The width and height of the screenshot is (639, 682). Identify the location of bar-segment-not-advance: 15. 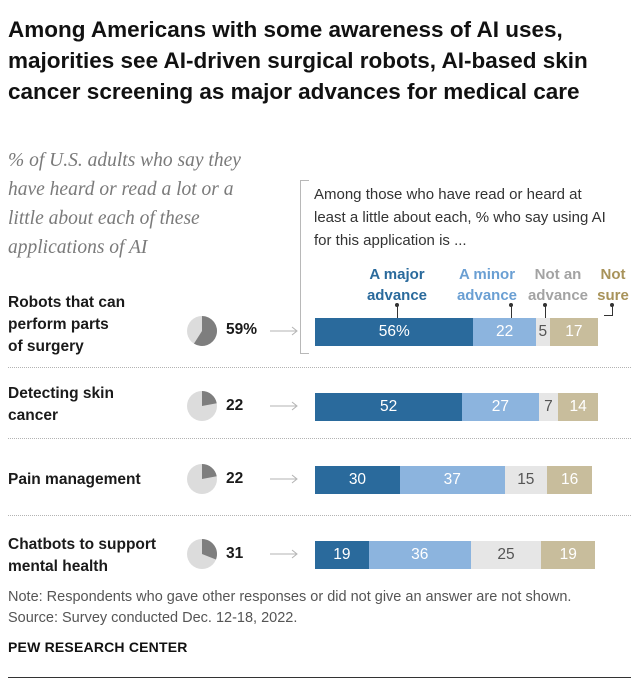
(526, 480).